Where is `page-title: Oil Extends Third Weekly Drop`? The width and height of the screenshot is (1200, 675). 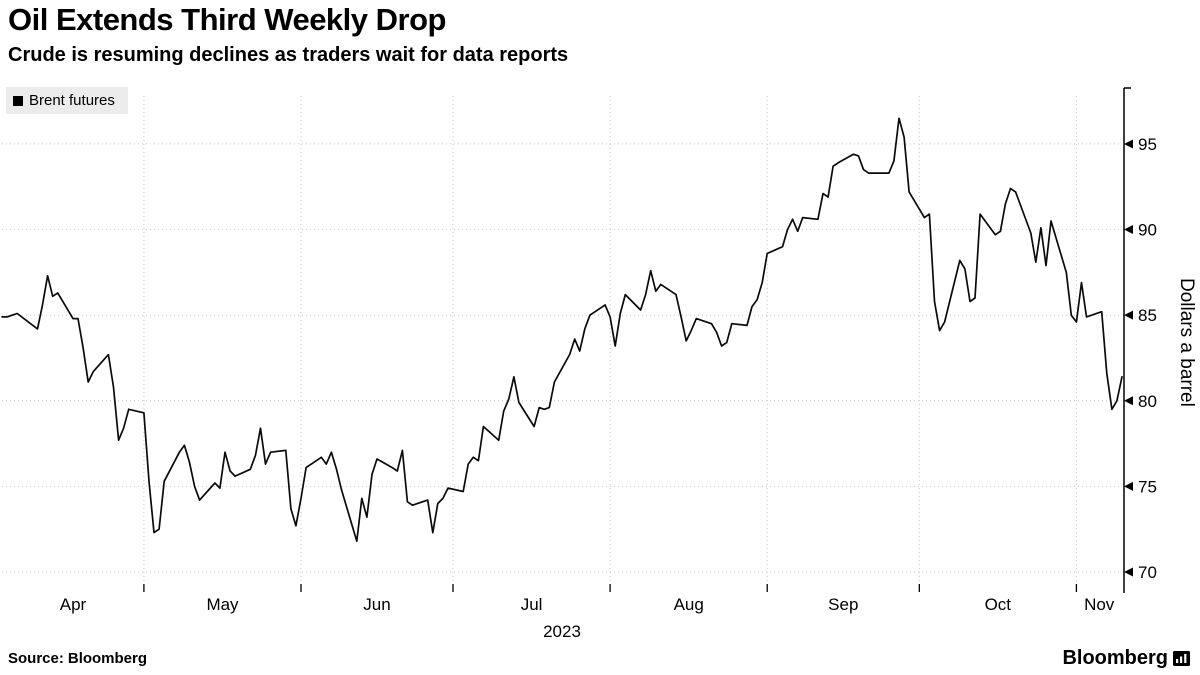 page-title: Oil Extends Third Weekly Drop is located at coordinates (227, 19).